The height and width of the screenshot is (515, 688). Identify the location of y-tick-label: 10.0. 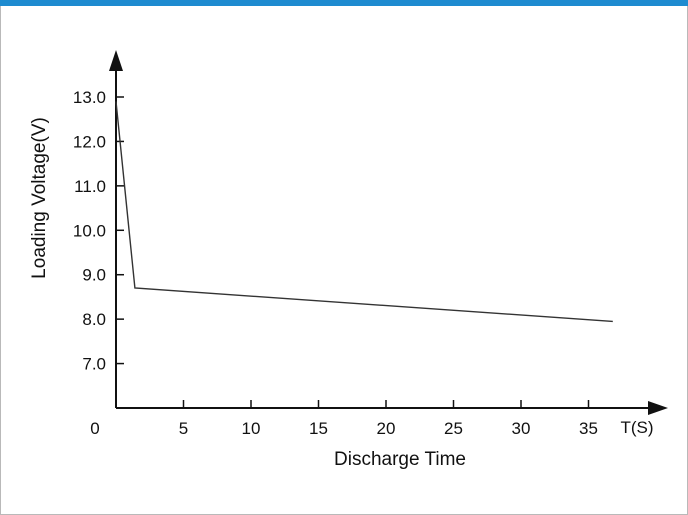
(89, 230).